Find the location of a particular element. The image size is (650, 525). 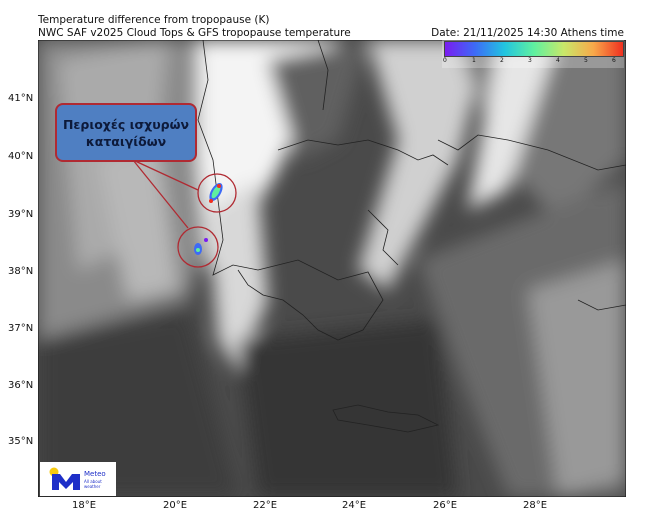

lon-label: 28°E is located at coordinates (535, 505).